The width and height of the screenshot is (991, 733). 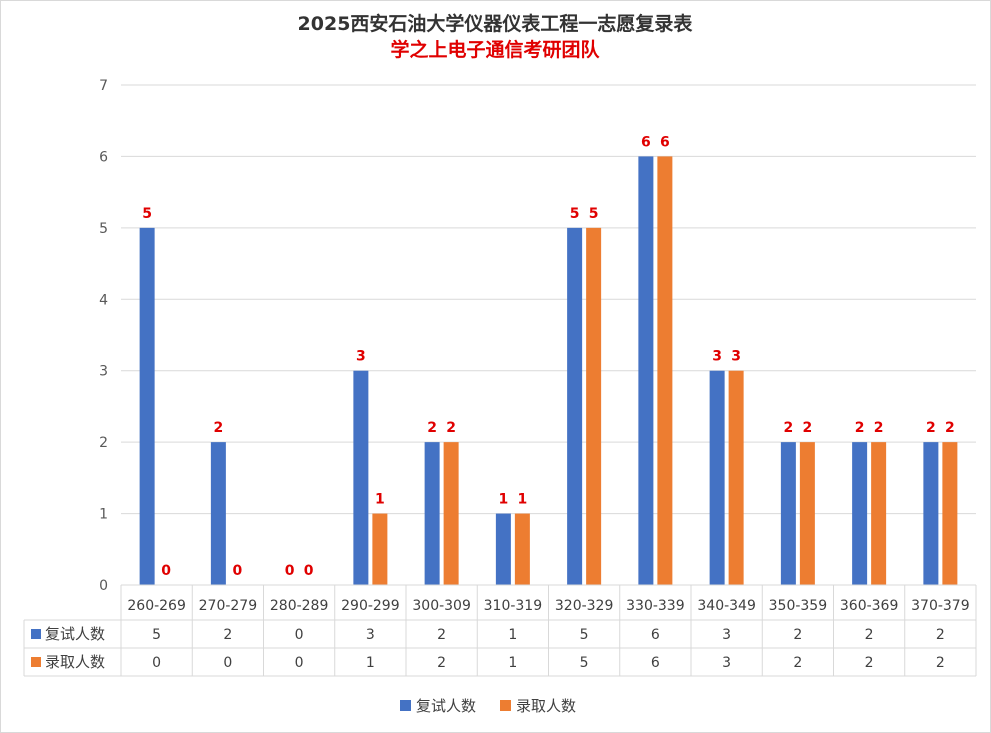 I want to click on category-label: 270-279, so click(x=228, y=606).